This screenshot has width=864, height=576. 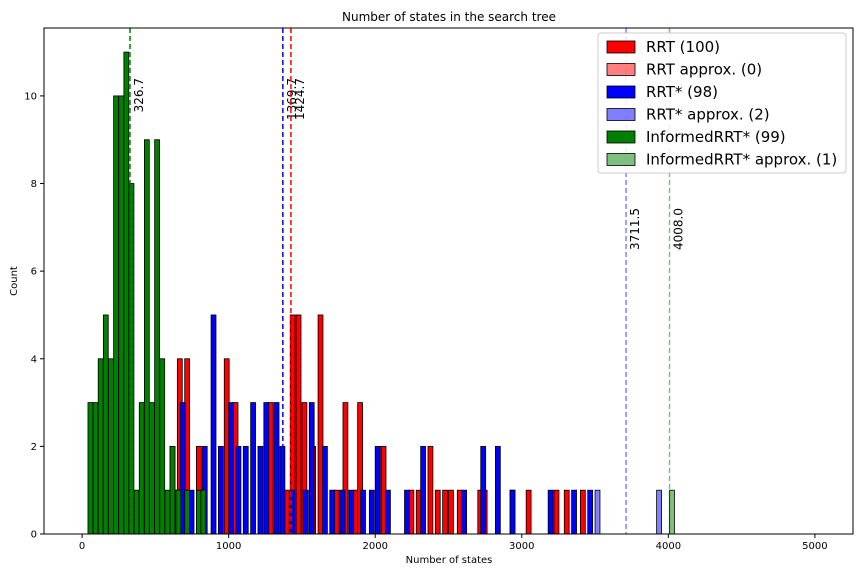 I want to click on legend-label-5: InformedRRT* approx. (1), so click(x=741, y=160).